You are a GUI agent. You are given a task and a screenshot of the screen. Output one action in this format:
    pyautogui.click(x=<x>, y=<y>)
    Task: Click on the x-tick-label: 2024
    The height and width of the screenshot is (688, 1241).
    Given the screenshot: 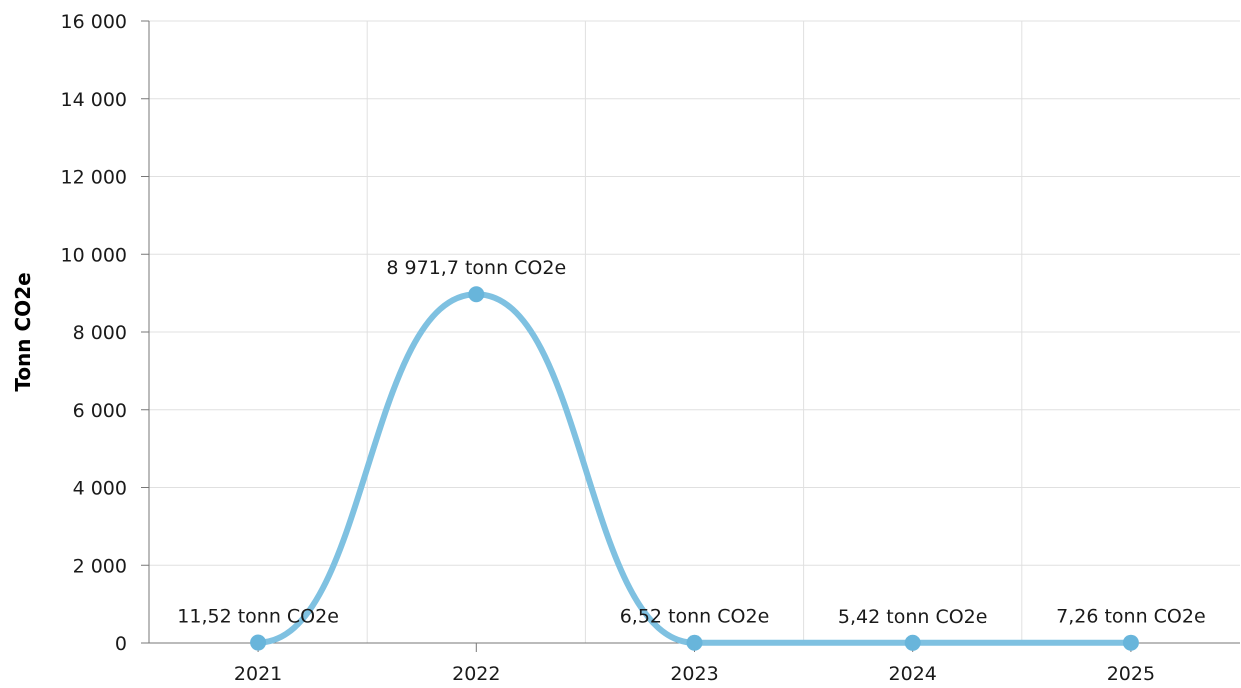 What is the action you would take?
    pyautogui.click(x=913, y=674)
    